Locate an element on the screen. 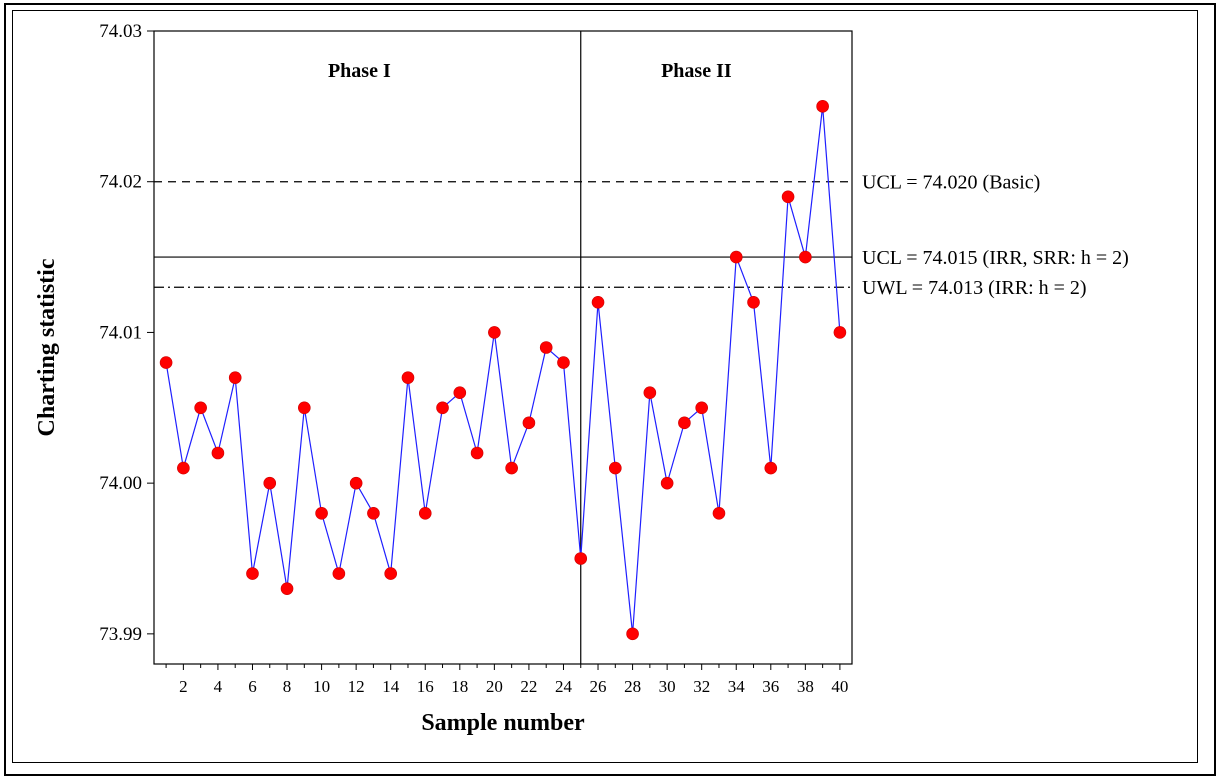 This screenshot has height=782, width=1224. x-tick-label: 12 is located at coordinates (356, 686).